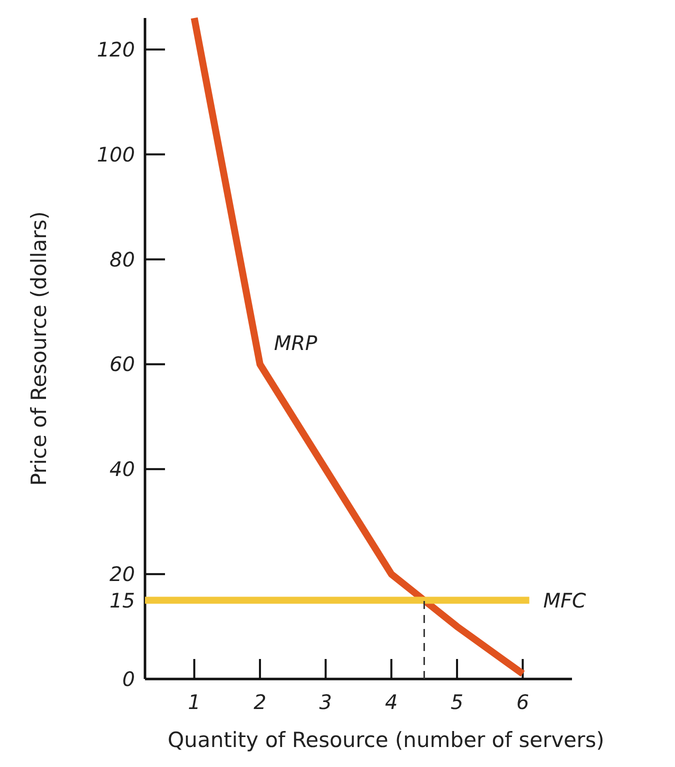  What do you see at coordinates (386, 740) in the screenshot?
I see `x-axis-title: Quantity of Resource (number of servers)` at bounding box center [386, 740].